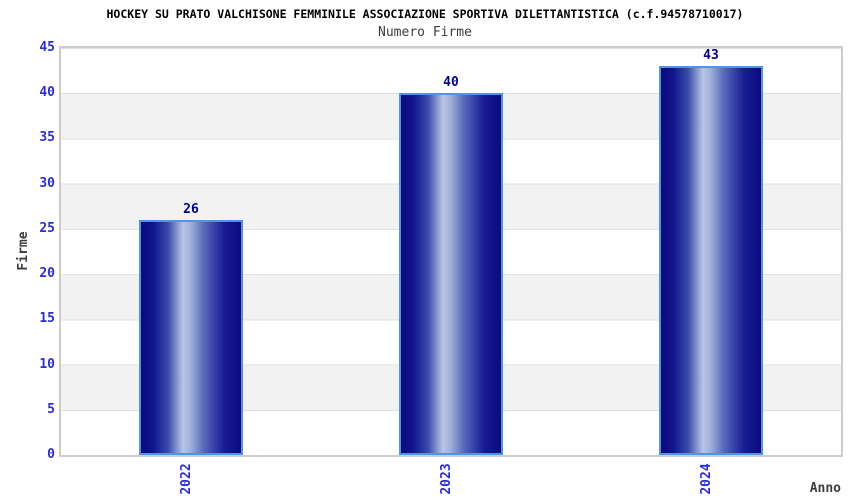 This screenshot has height=500, width=850. Describe the element at coordinates (711, 56) in the screenshot. I see `bar-value-label: 43` at that location.